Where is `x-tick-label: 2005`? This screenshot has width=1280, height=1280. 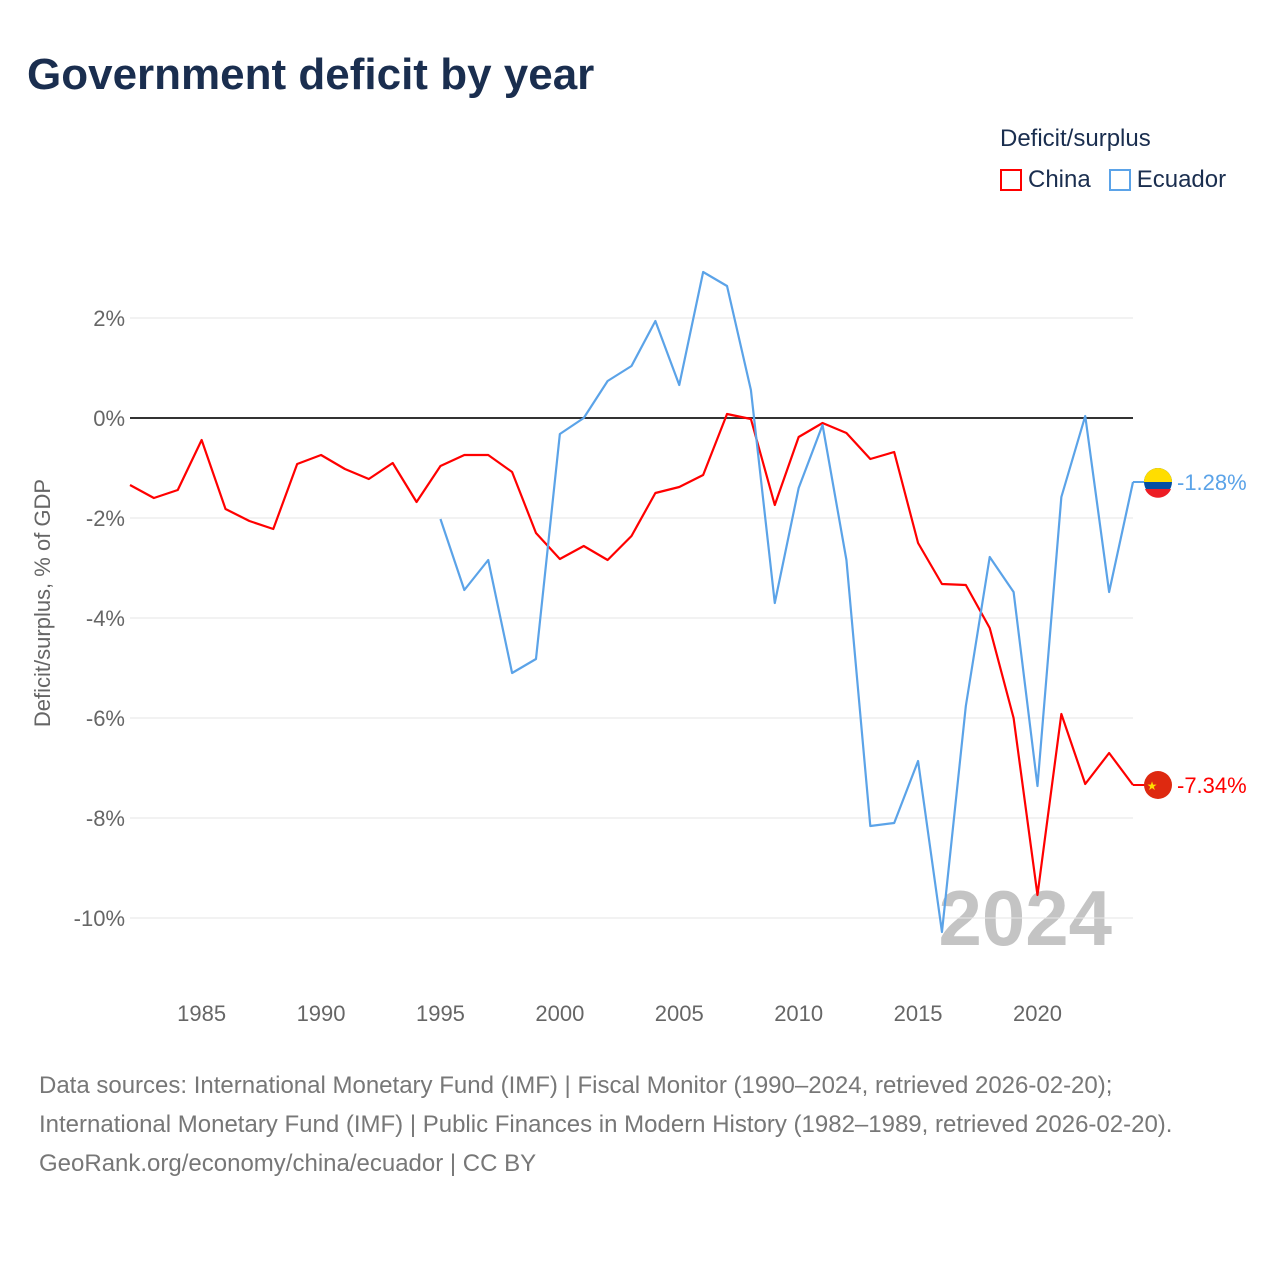 x-tick-label: 2005 is located at coordinates (679, 1013).